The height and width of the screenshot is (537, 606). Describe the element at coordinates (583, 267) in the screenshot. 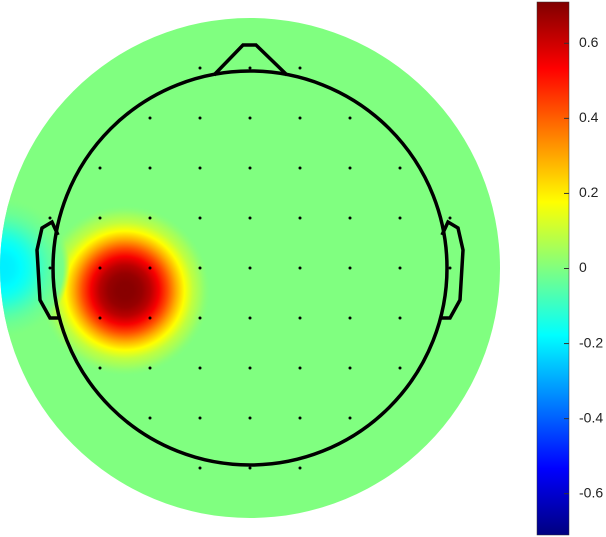

I see `colorbar-tick-label: 0` at that location.